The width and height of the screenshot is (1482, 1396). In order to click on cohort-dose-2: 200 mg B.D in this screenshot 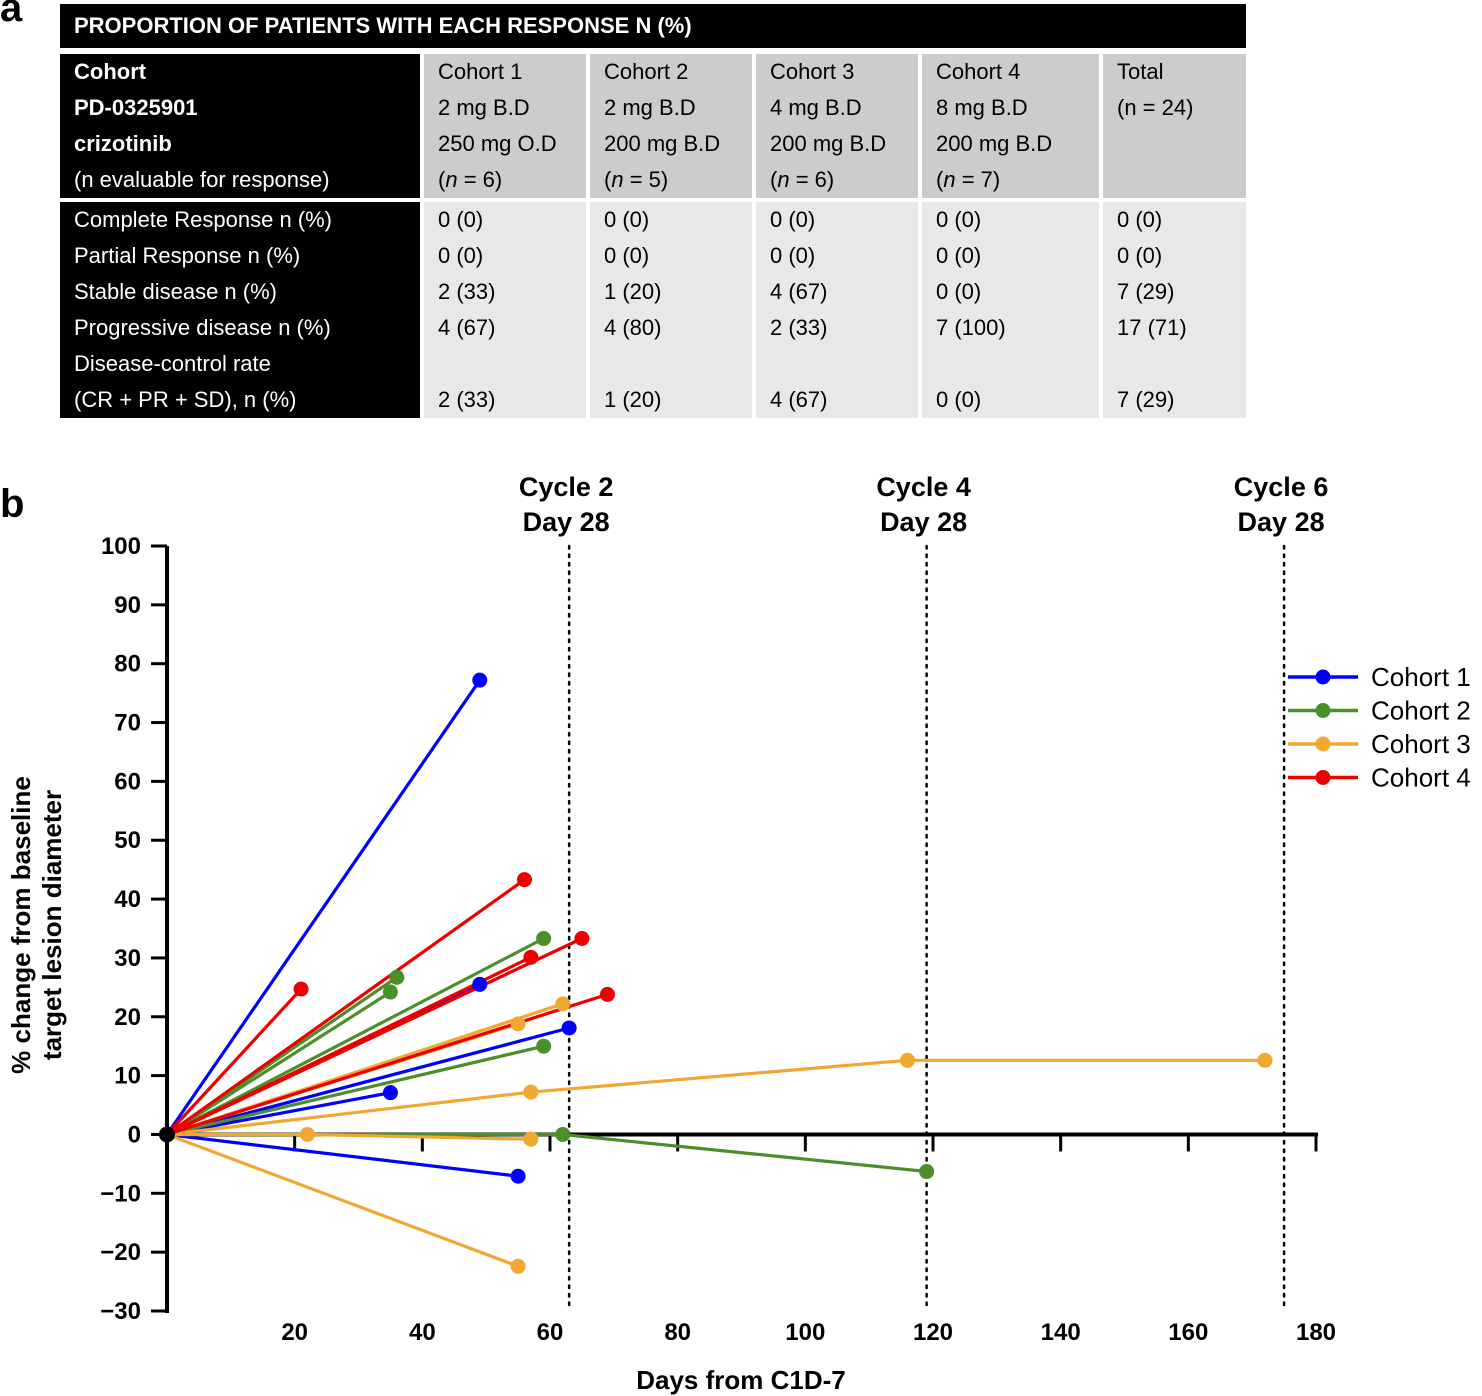, I will do `click(828, 143)`.